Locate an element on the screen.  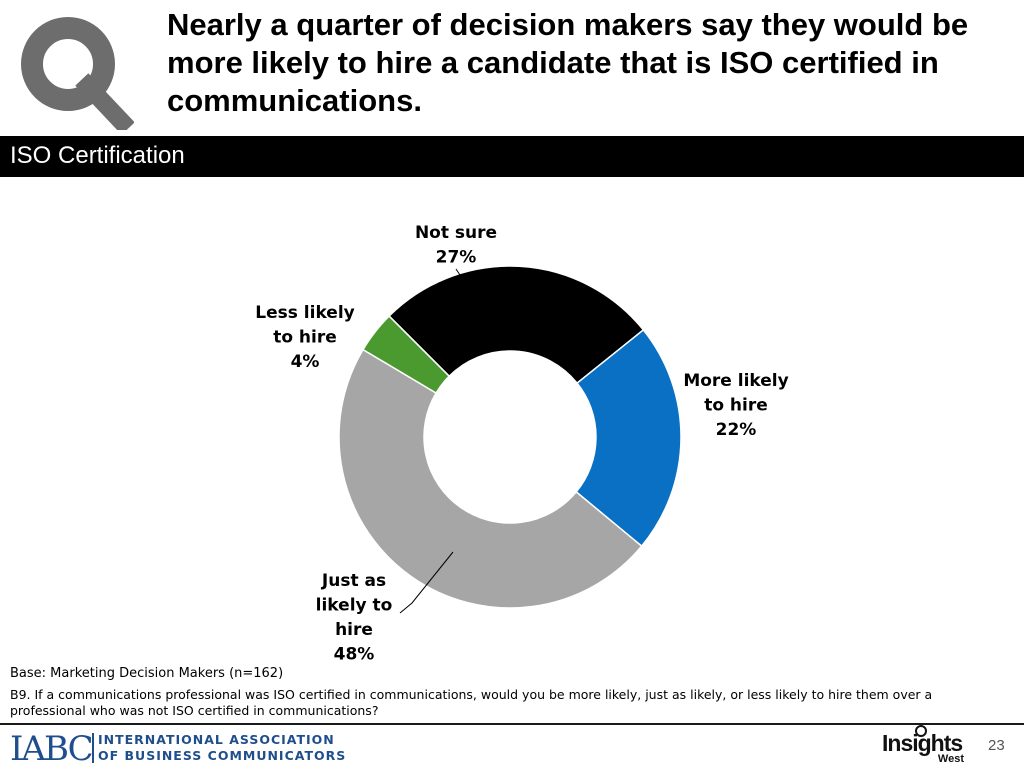
slice-label-less-likely: Less likely to hire 4% is located at coordinates (304, 337).